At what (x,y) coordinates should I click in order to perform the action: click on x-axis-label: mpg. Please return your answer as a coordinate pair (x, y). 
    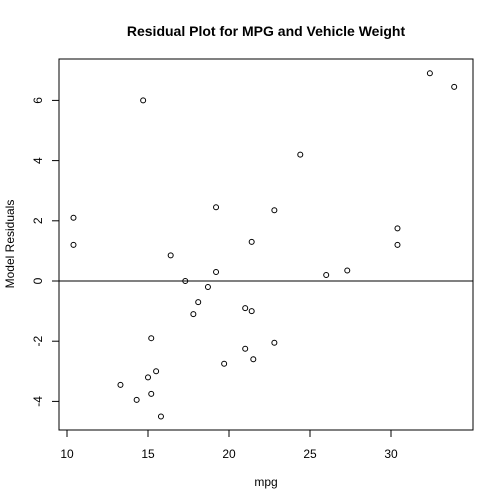
    Looking at the image, I should click on (265, 482).